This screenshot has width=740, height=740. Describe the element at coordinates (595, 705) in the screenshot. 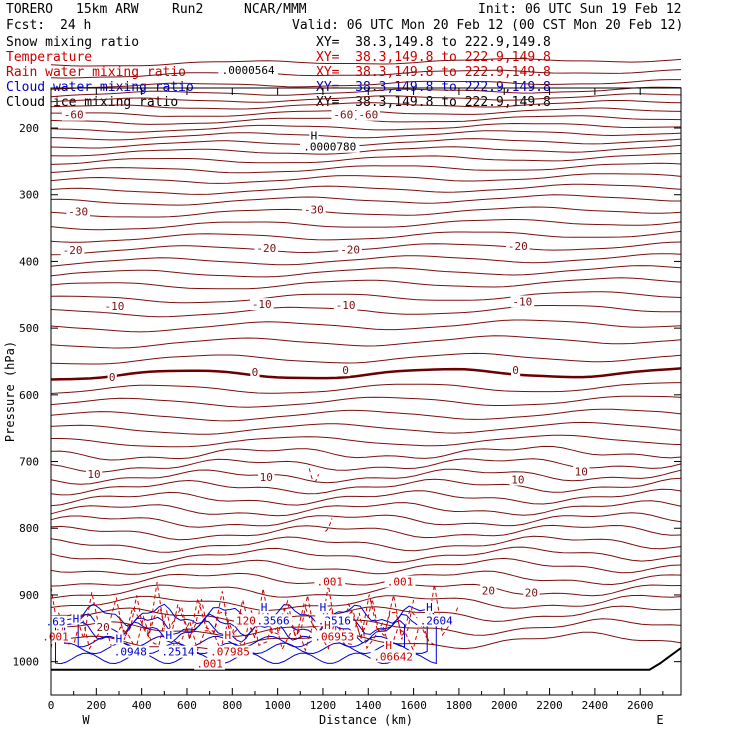

I see `x-tick-label: 2400` at that location.